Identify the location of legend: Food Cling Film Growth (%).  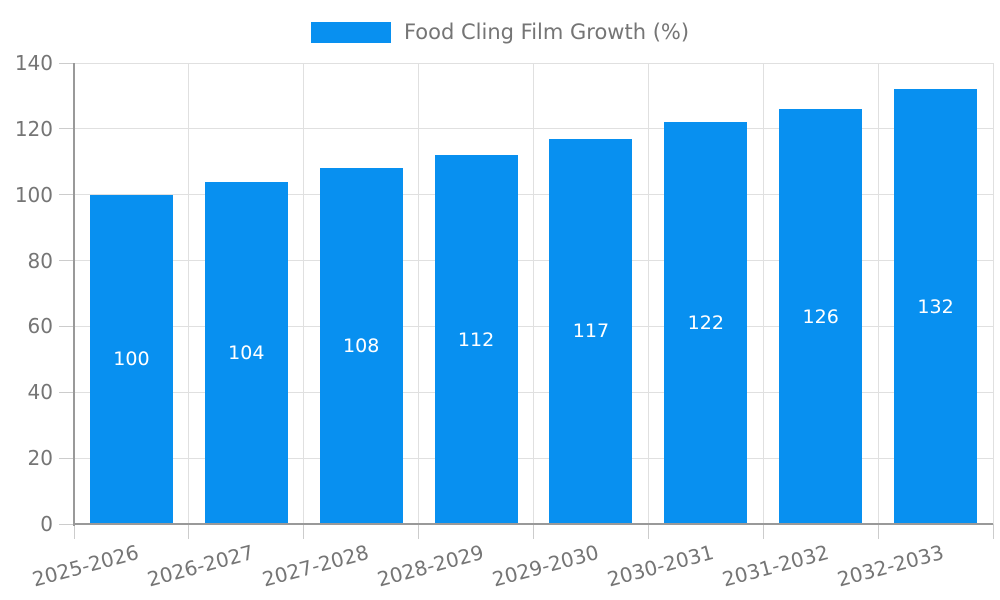
(500, 32).